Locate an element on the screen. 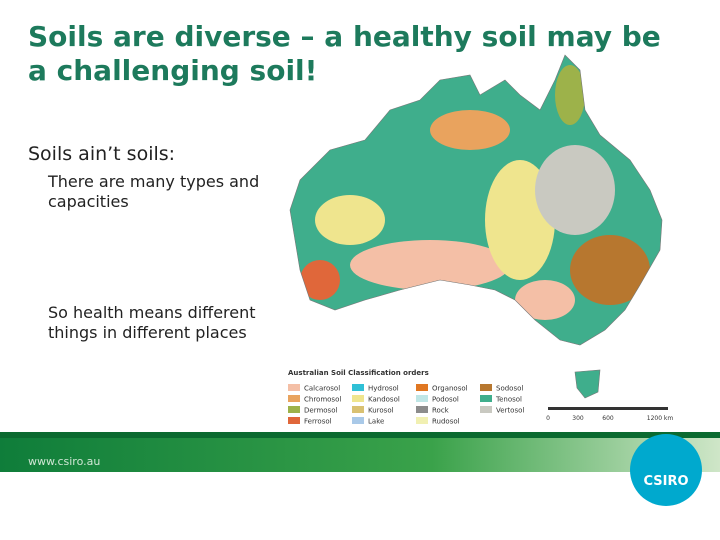 The width and height of the screenshot is (720, 540). legend-label: Lake is located at coordinates (376, 422).